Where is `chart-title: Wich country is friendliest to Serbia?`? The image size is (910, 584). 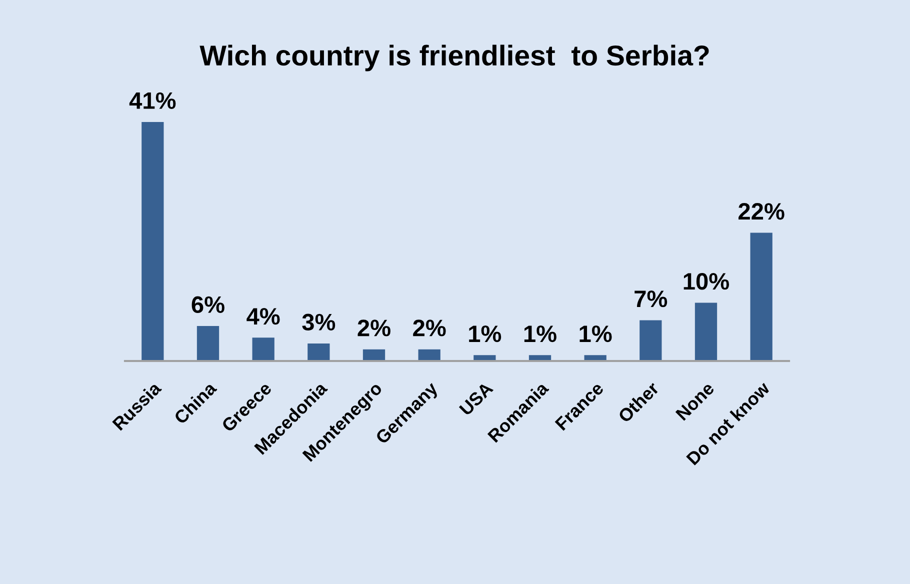 chart-title: Wich country is friendliest to Serbia? is located at coordinates (454, 58).